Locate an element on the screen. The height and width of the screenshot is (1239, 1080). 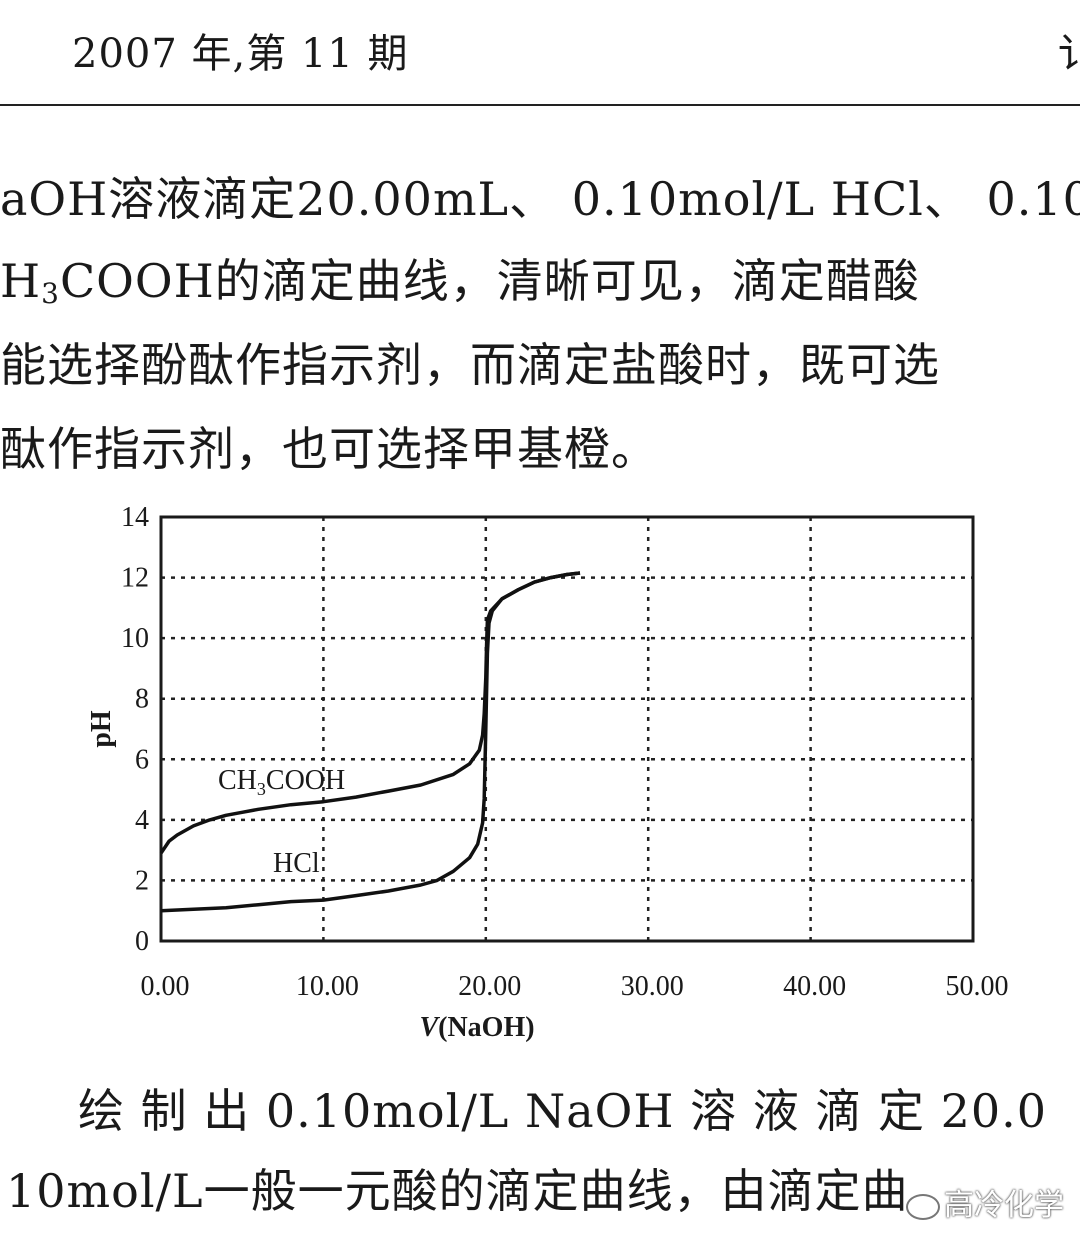
x-axis-label-rest: (NaOH) is located at coordinates (486, 1027).